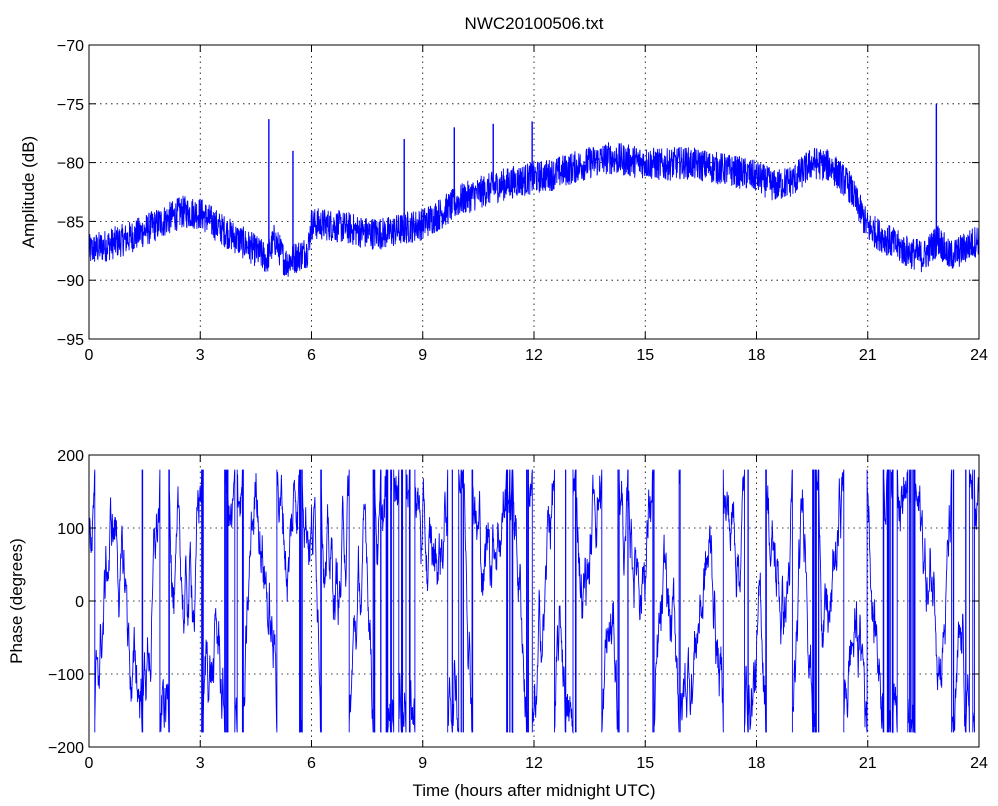 The height and width of the screenshot is (806, 998). What do you see at coordinates (534, 209) in the screenshot?
I see `amplitude-series-line` at bounding box center [534, 209].